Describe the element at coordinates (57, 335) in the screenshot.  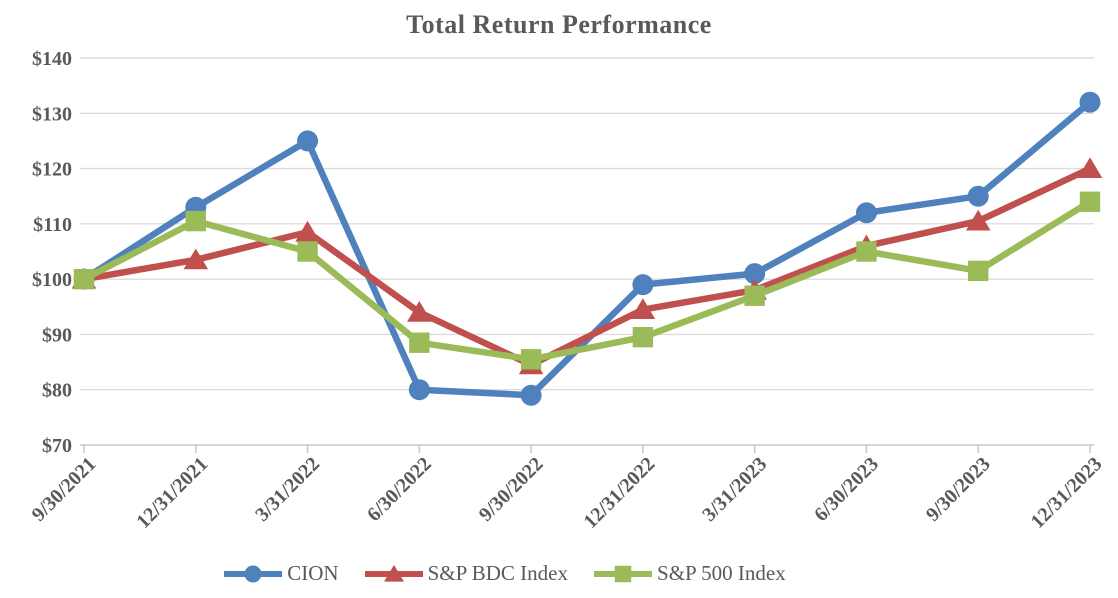
I see `y-tick-label: $90` at that location.